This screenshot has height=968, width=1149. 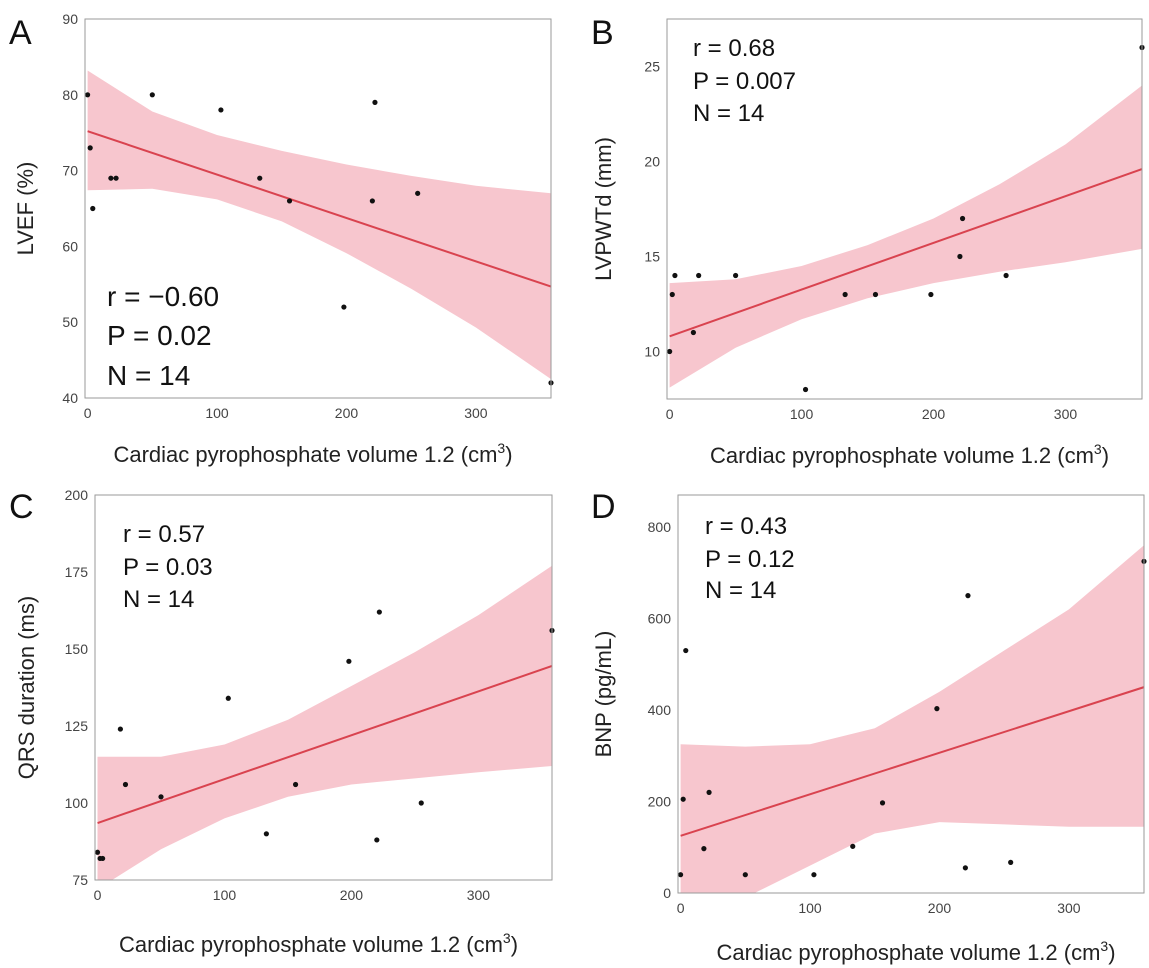 What do you see at coordinates (652, 67) in the screenshot?
I see `y-tick-label: 25` at bounding box center [652, 67].